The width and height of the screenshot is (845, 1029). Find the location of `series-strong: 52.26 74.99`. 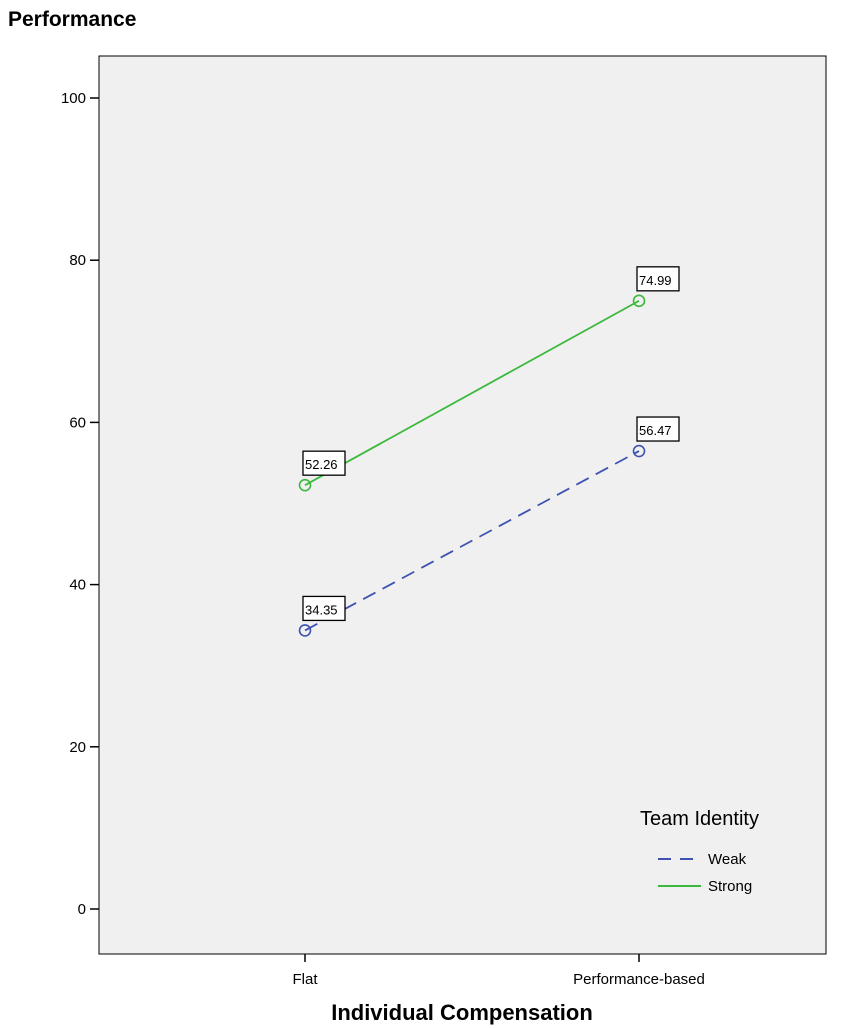

series-strong: 52.26 74.99 is located at coordinates (489, 379).